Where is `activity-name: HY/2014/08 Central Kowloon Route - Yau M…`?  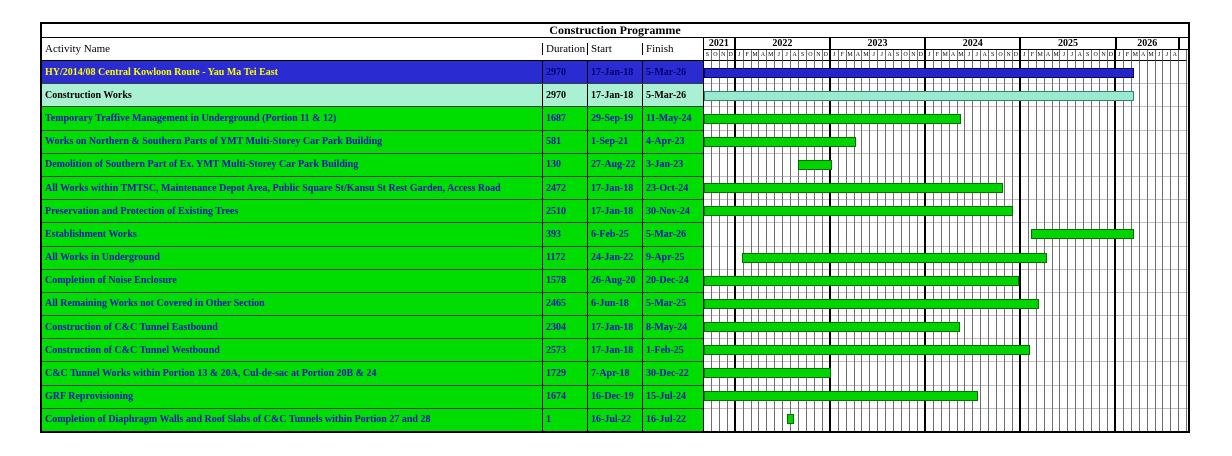 activity-name: HY/2014/08 Central Kowloon Route - Yau M… is located at coordinates (161, 72).